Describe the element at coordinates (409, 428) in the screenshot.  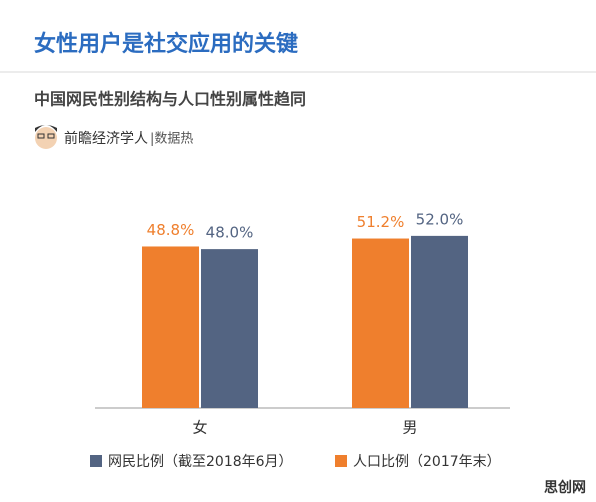
I see `x-tick-label: 男` at that location.